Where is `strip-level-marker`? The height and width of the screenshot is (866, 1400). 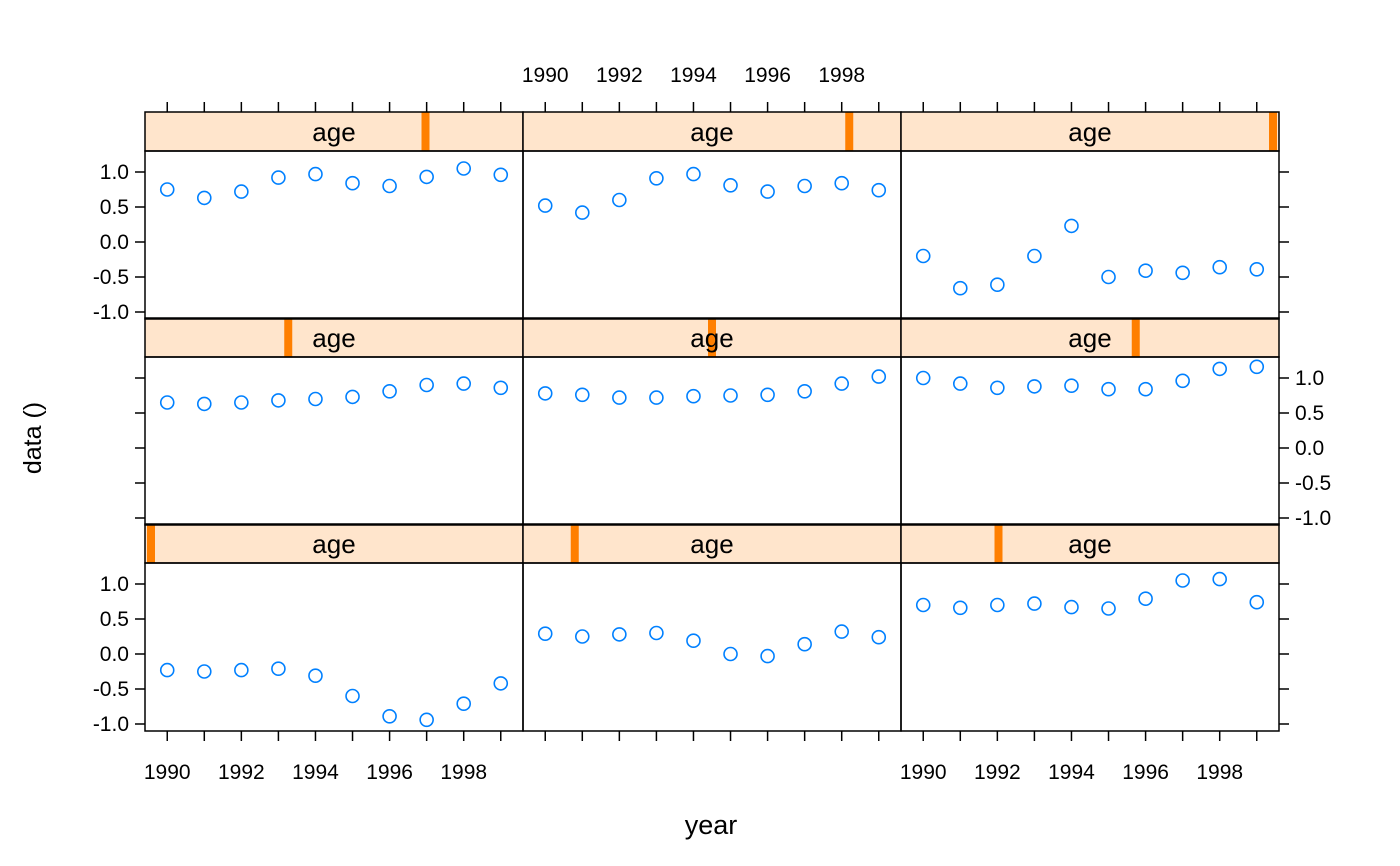 strip-level-marker is located at coordinates (849, 131).